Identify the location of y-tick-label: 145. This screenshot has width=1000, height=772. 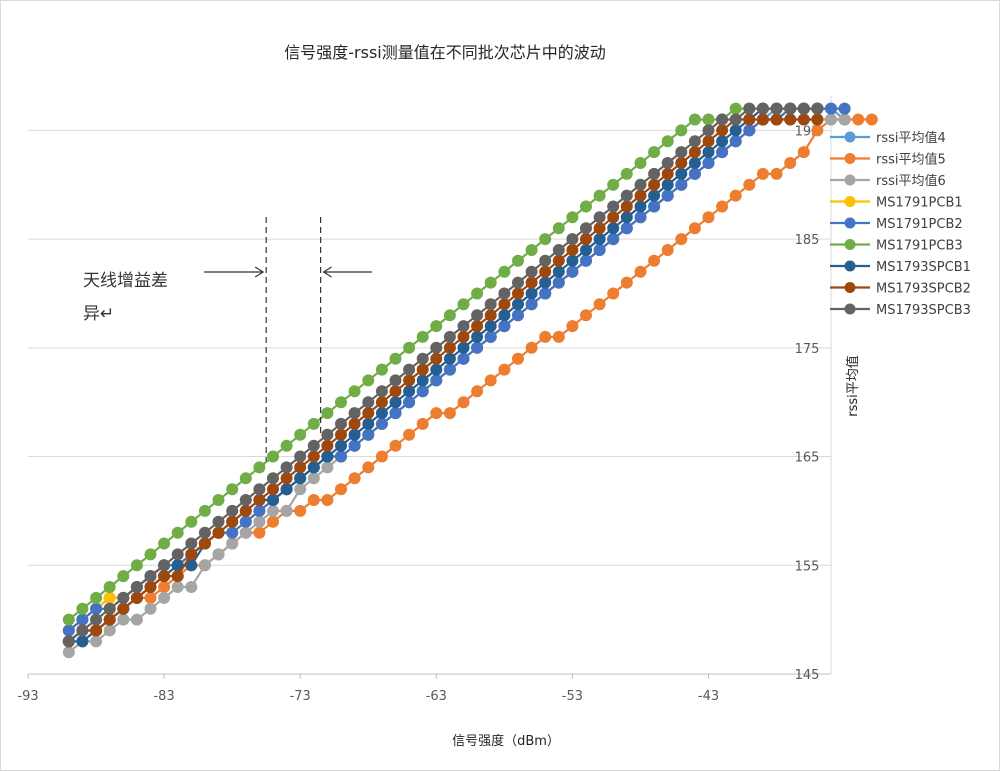
(807, 675).